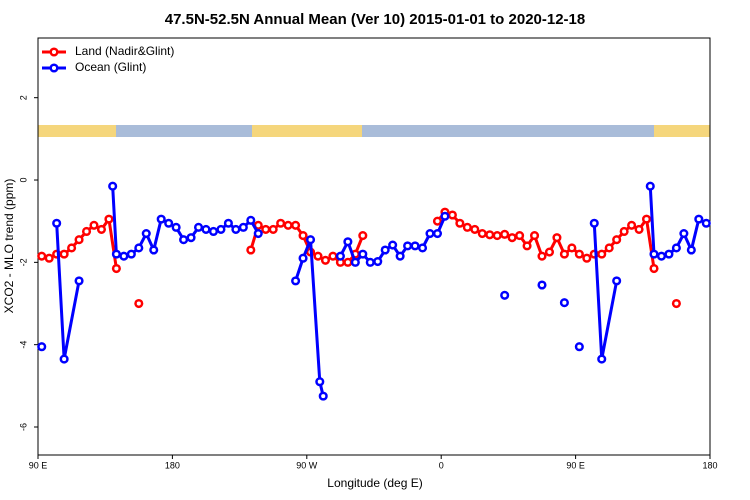  Describe the element at coordinates (124, 51) in the screenshot. I see `legend-label: Land (Nadir&Glint)` at that location.